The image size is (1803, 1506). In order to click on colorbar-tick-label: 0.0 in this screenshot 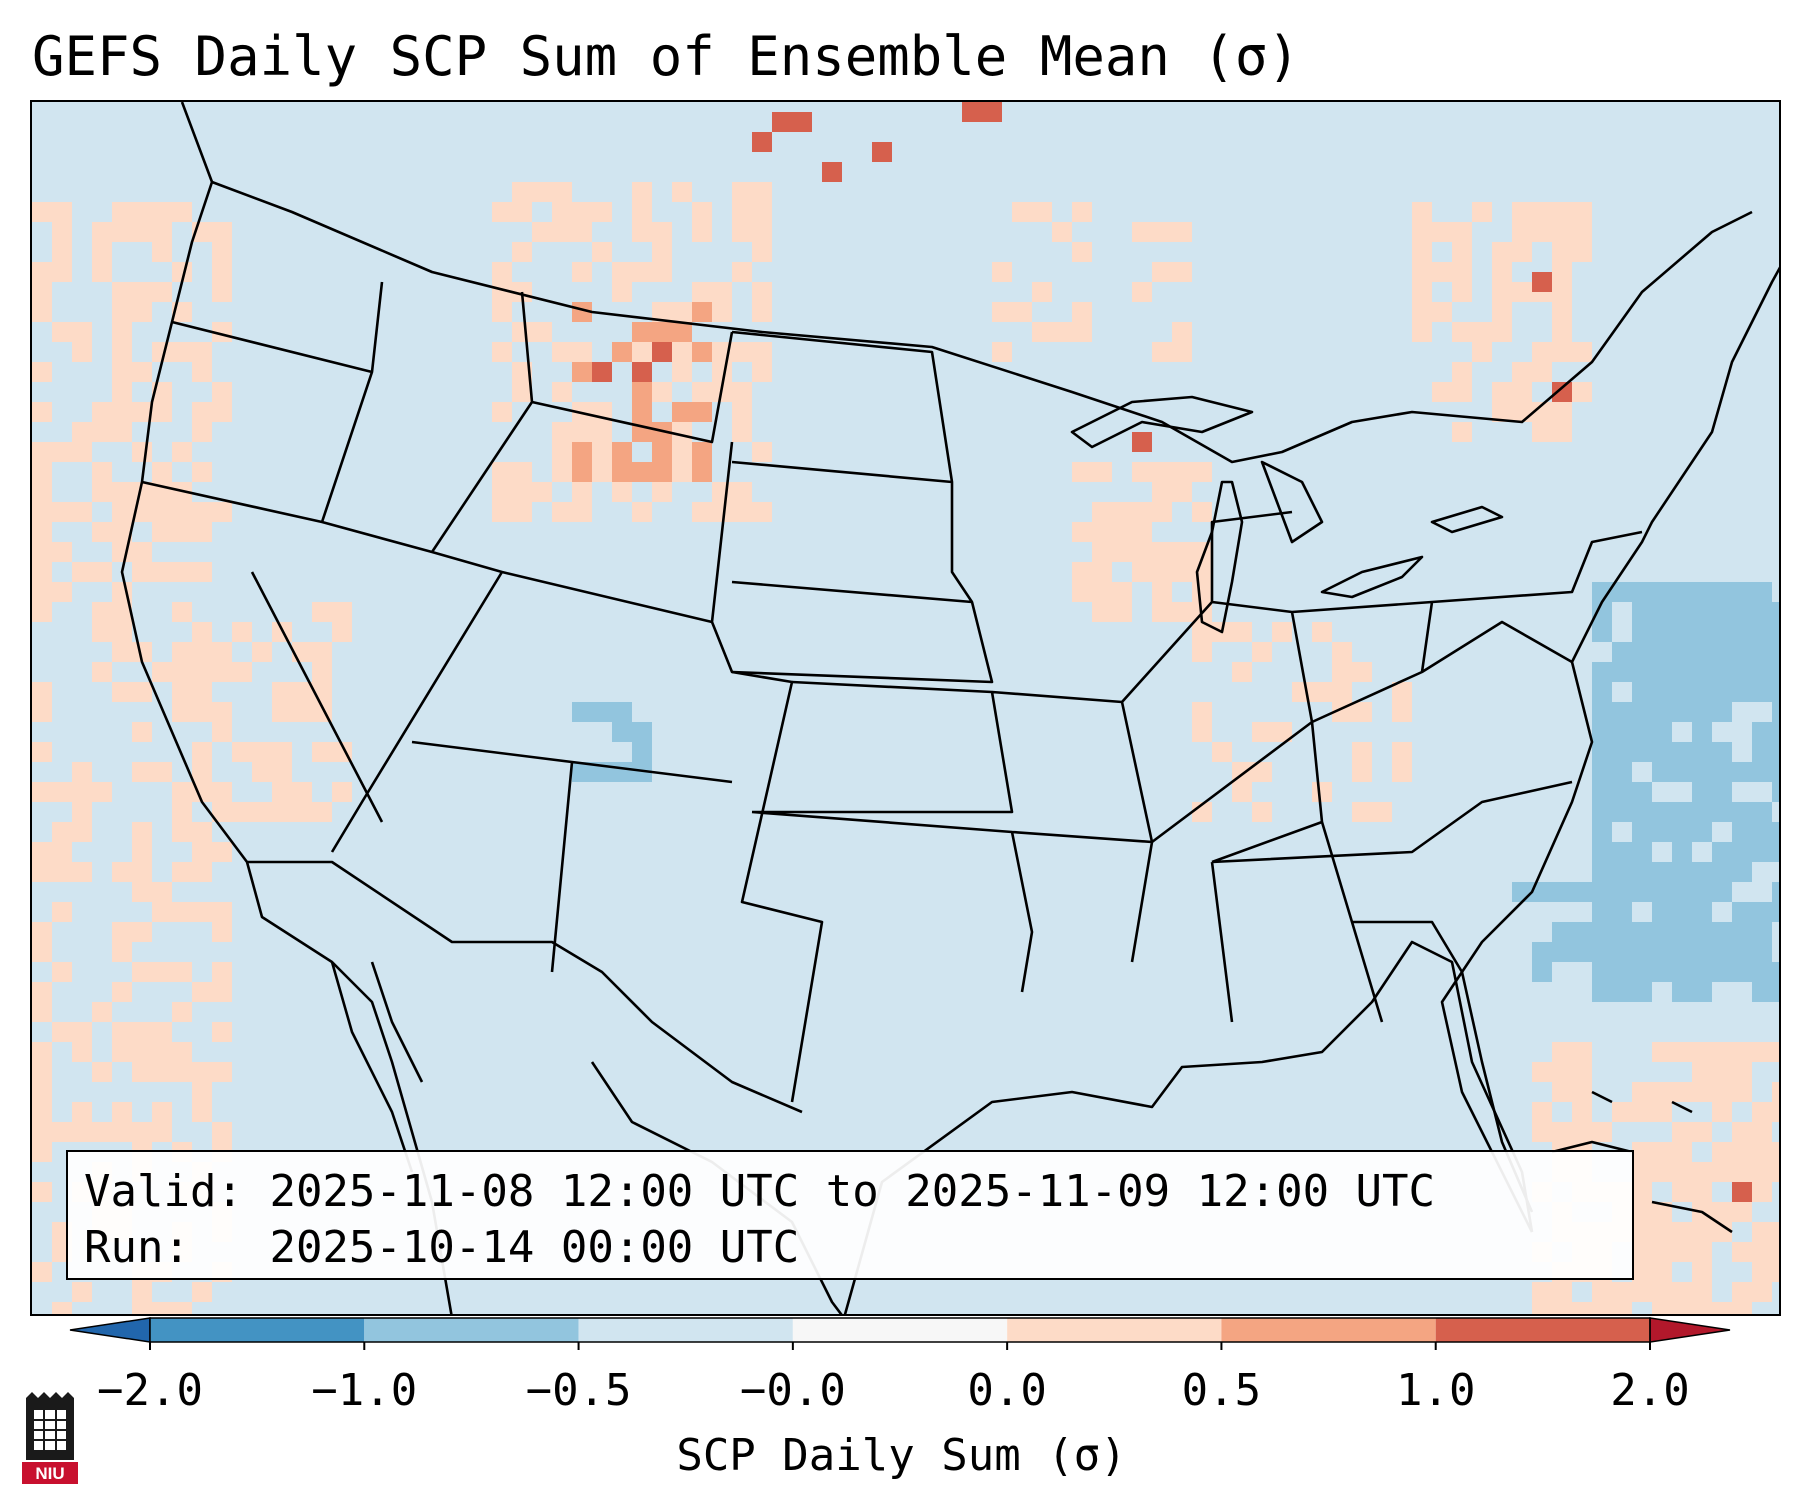, I will do `click(1007, 1390)`.